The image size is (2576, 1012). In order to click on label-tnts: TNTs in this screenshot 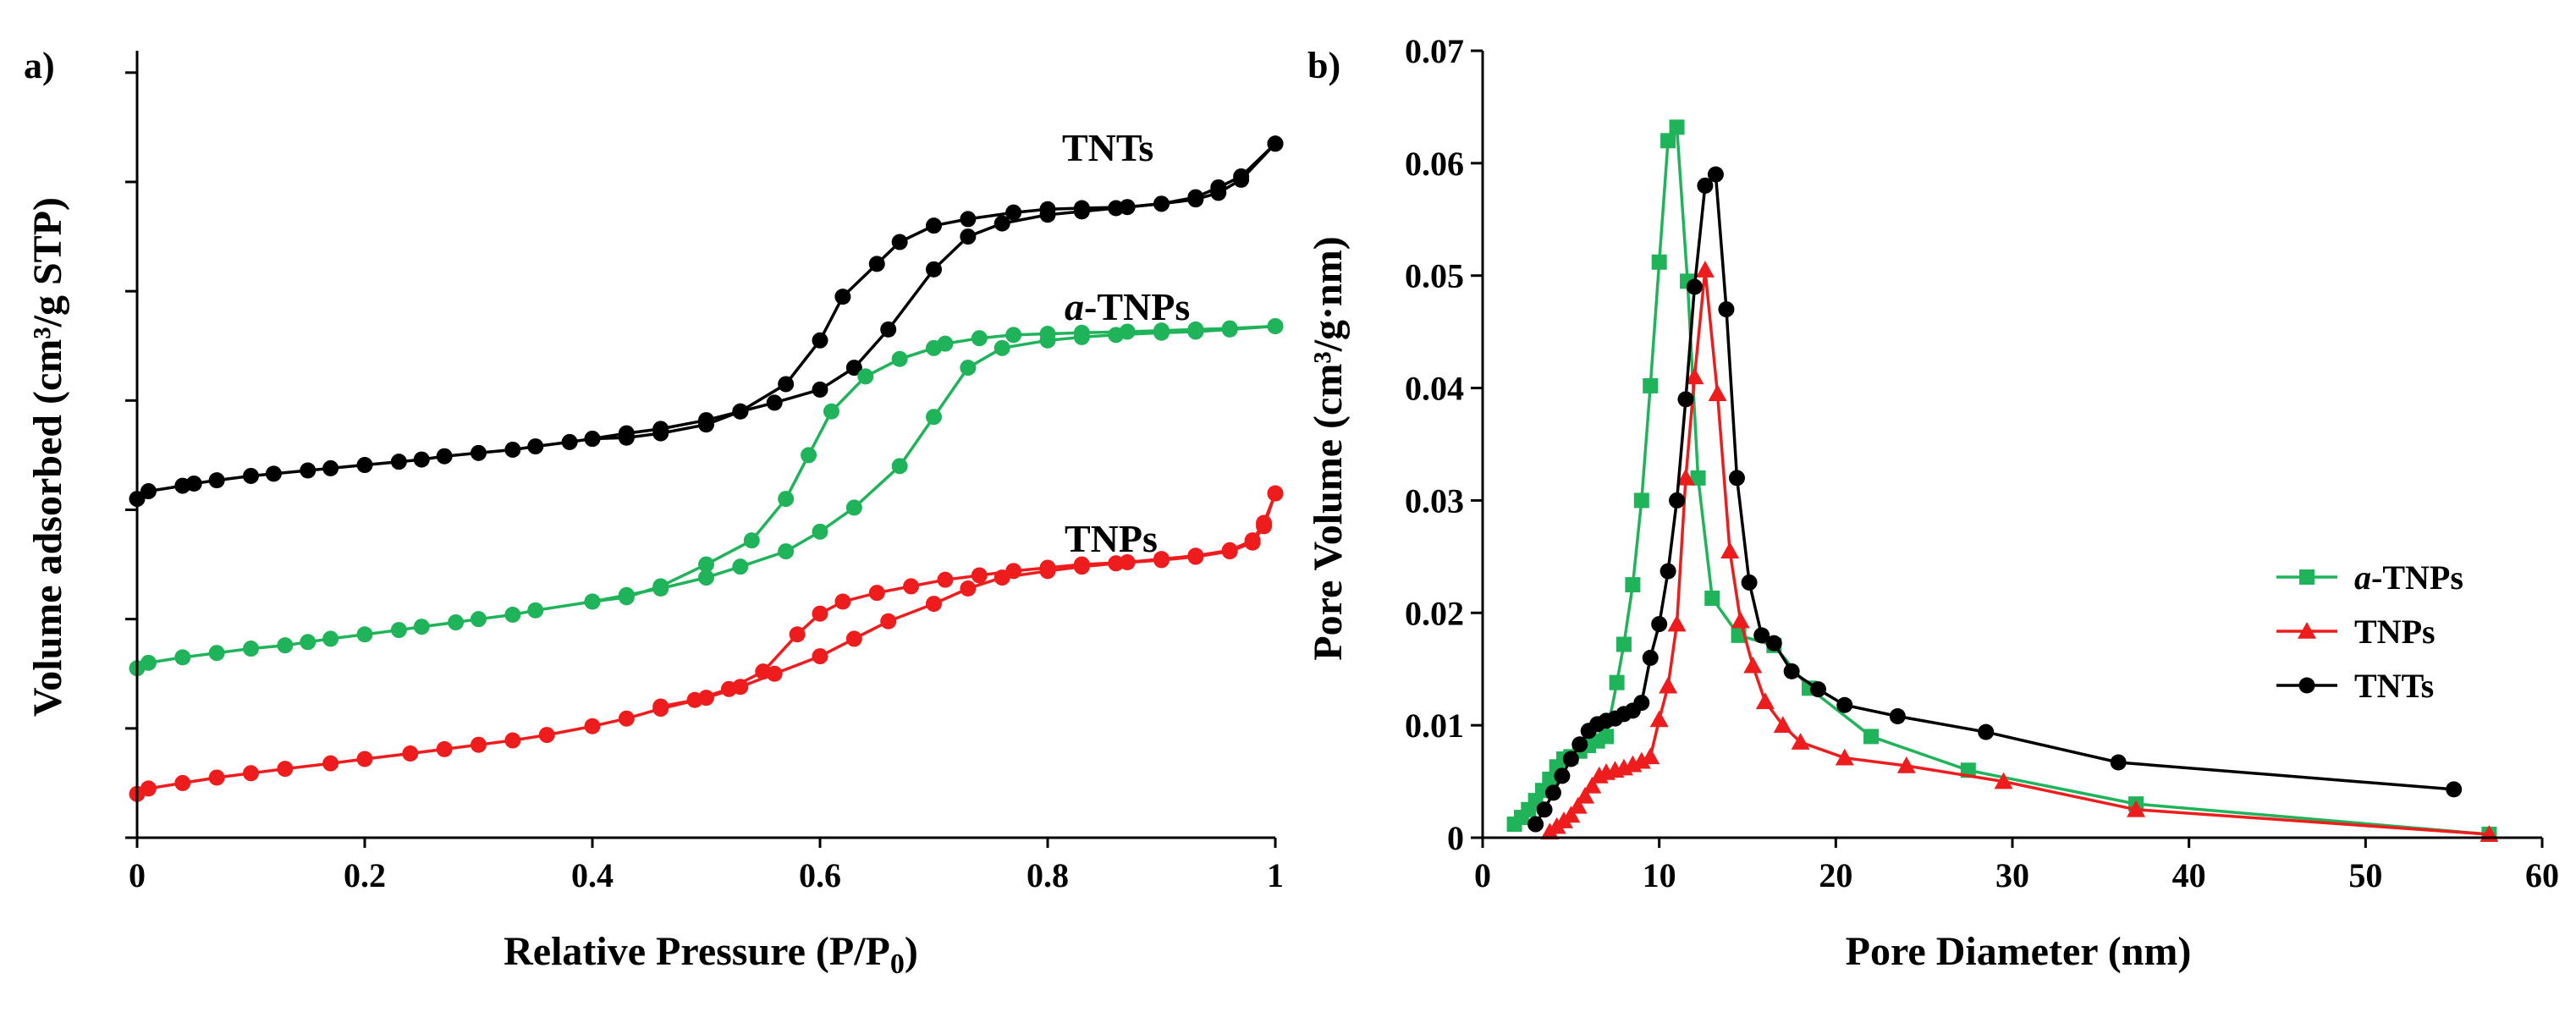, I will do `click(1107, 147)`.